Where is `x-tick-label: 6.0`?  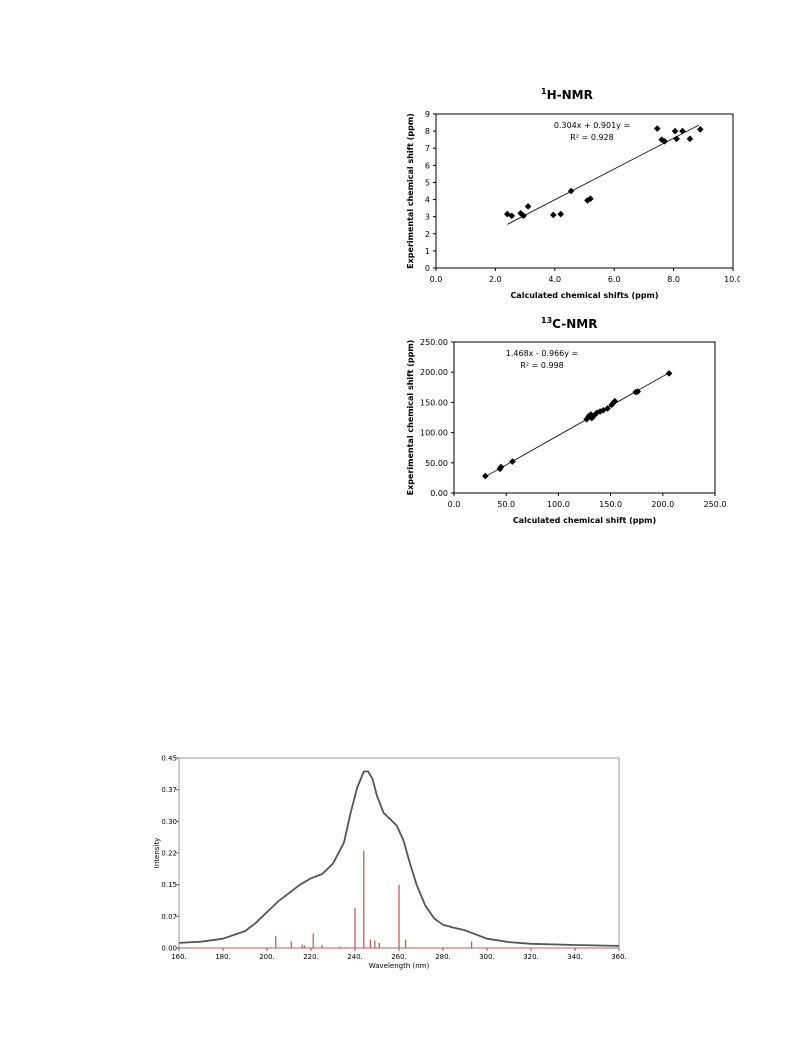
x-tick-label: 6.0 is located at coordinates (614, 279).